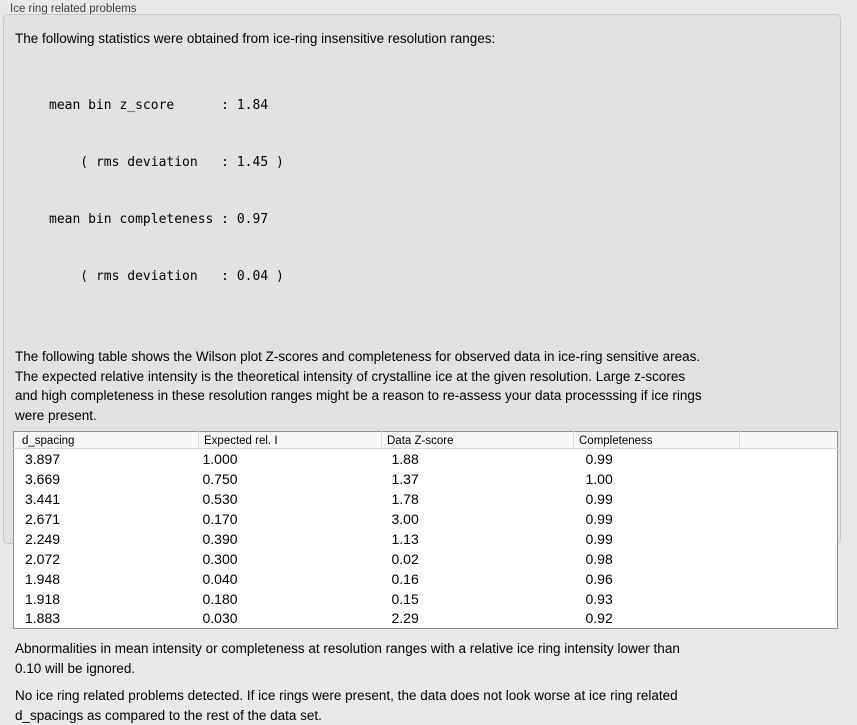 This screenshot has width=857, height=725. Describe the element at coordinates (657, 479) in the screenshot. I see `cell-completeness: 1.00` at that location.